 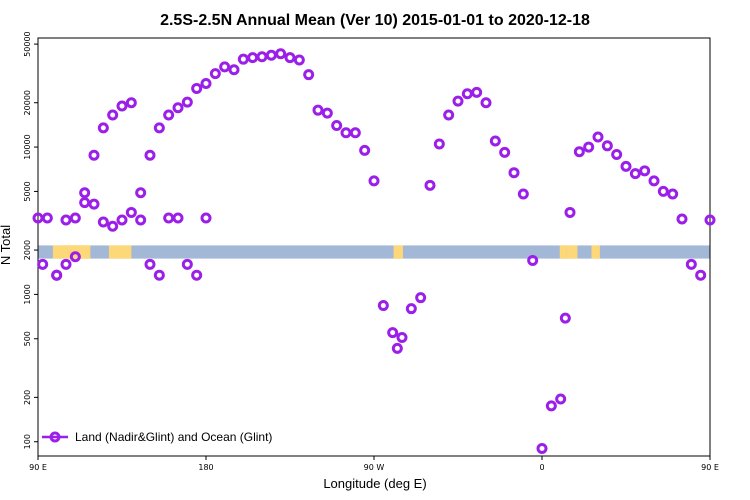 What do you see at coordinates (27, 338) in the screenshot?
I see `y-tick-label: 500` at bounding box center [27, 338].